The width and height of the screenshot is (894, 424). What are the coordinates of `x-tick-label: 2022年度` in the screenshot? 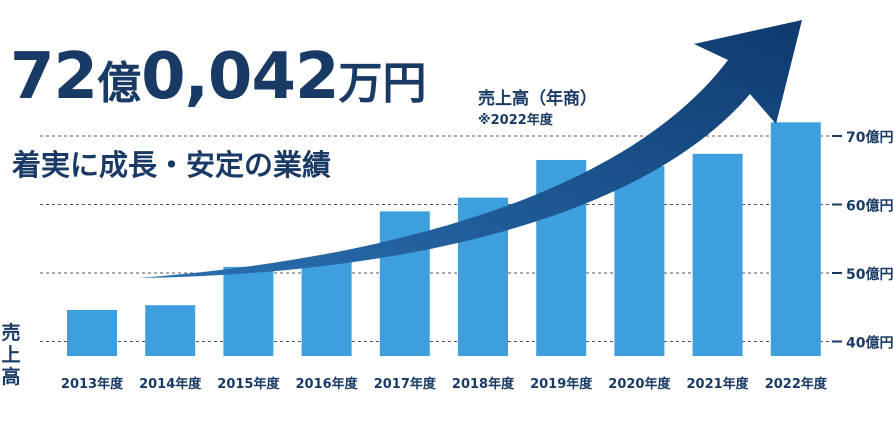 It's located at (796, 384).